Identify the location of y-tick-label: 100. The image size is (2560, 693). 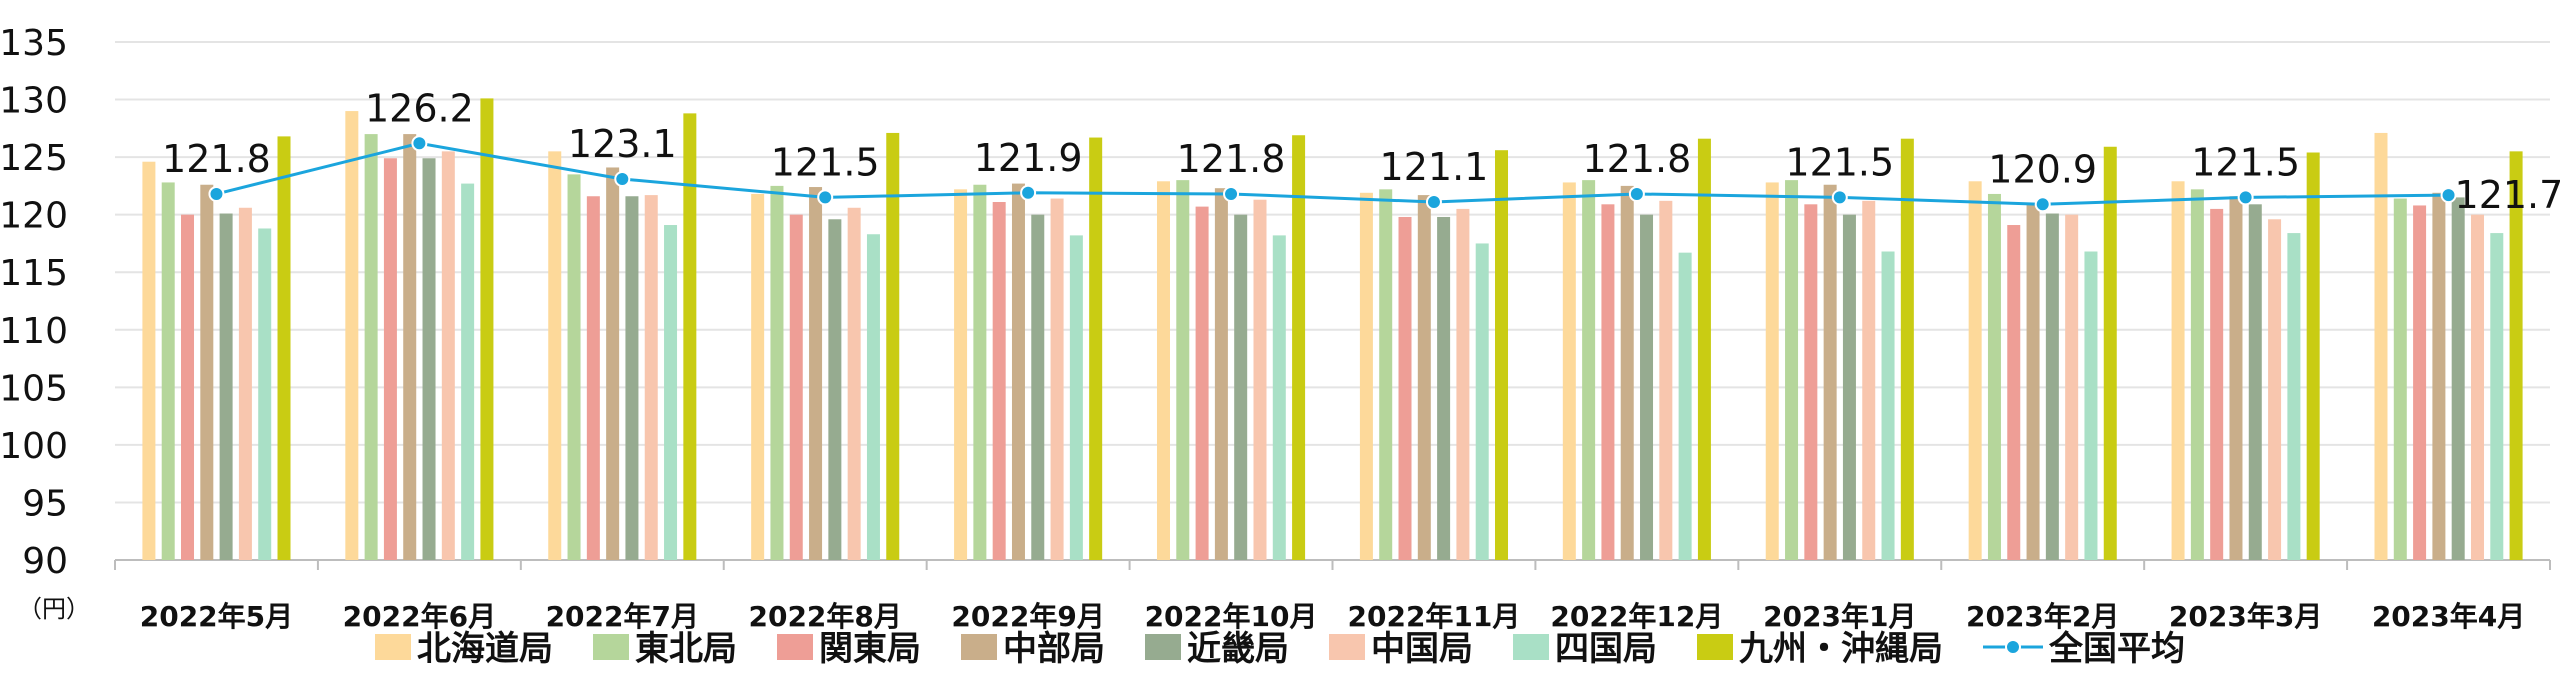
(34, 446).